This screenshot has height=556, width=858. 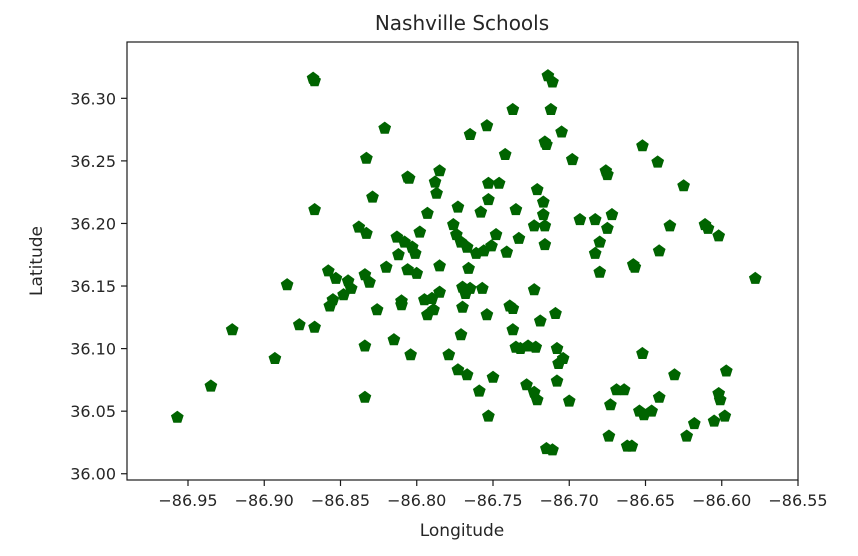 I want to click on x-tick-label: −86.55, so click(x=797, y=500).